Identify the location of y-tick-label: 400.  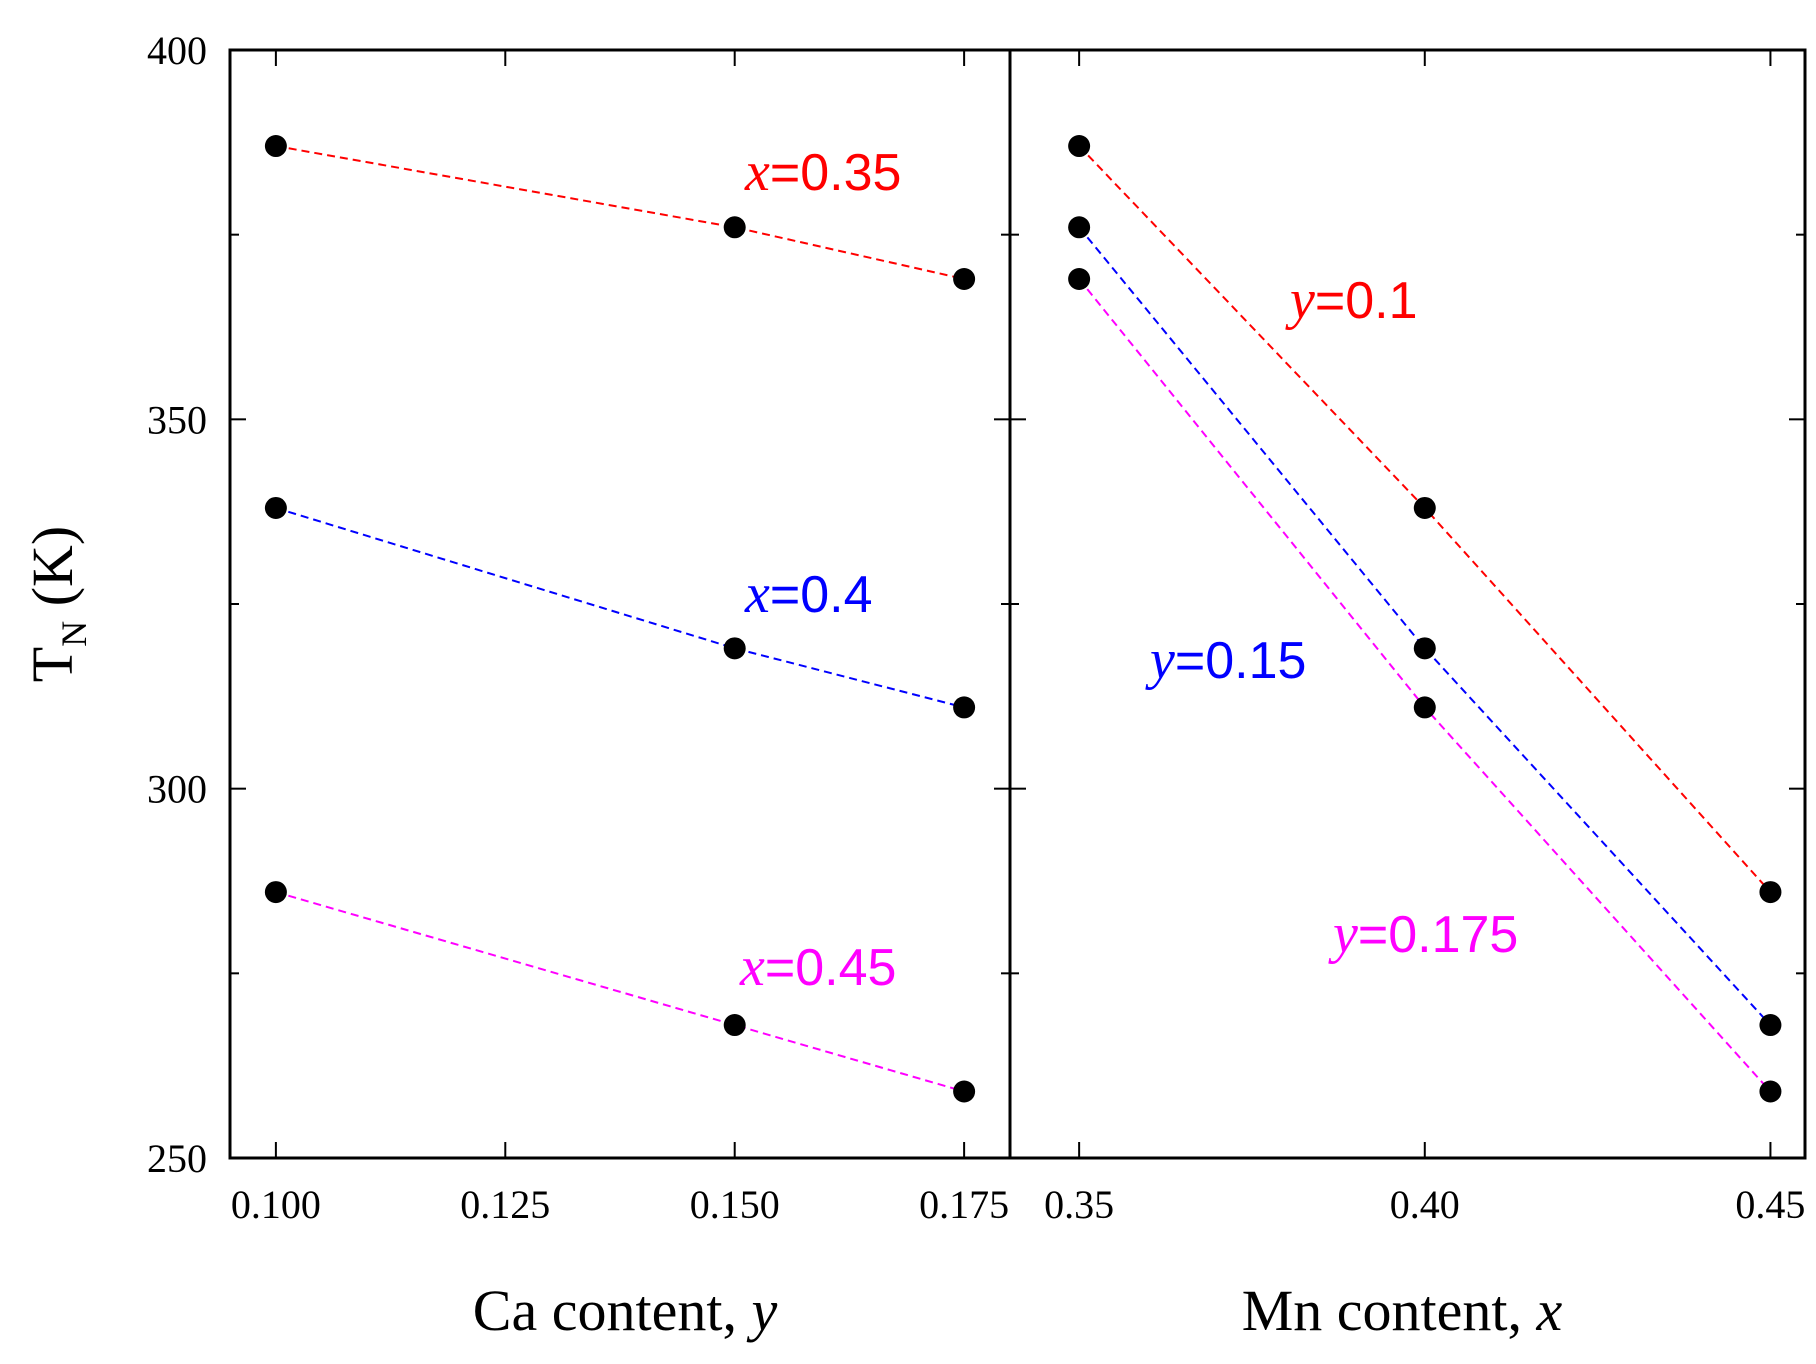
(177, 50).